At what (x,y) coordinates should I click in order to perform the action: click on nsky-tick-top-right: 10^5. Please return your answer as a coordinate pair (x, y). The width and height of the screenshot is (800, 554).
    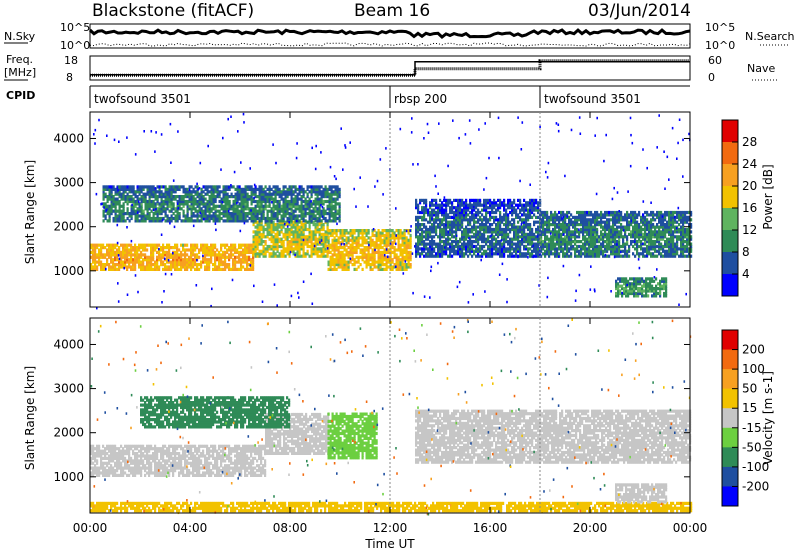
    Looking at the image, I should click on (720, 27).